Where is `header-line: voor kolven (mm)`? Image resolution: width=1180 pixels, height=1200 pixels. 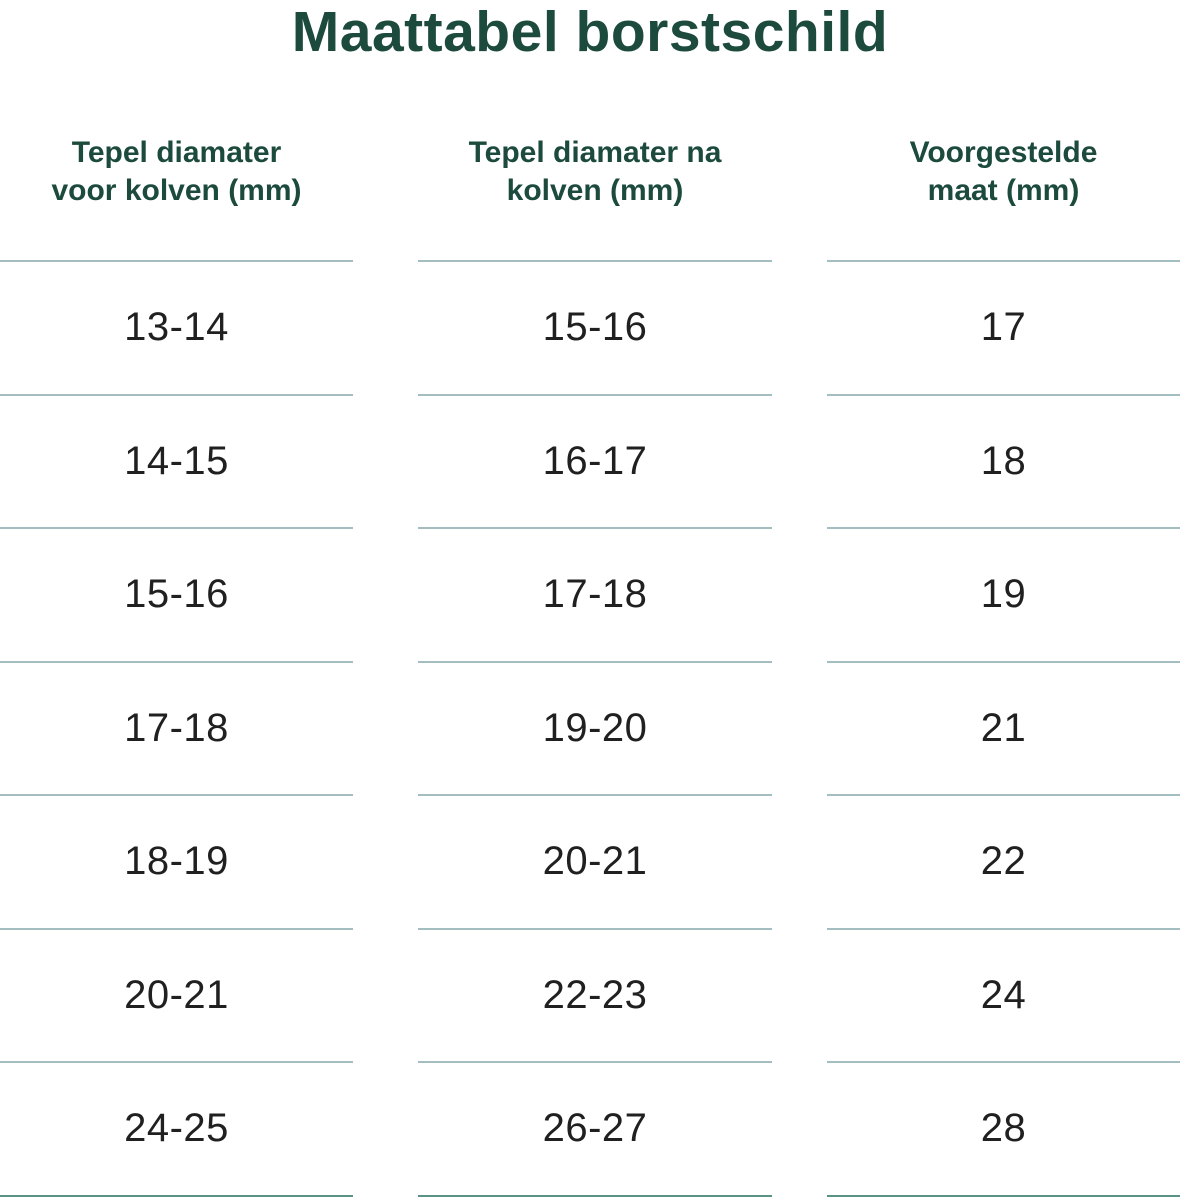 header-line: voor kolven (mm) is located at coordinates (176, 190).